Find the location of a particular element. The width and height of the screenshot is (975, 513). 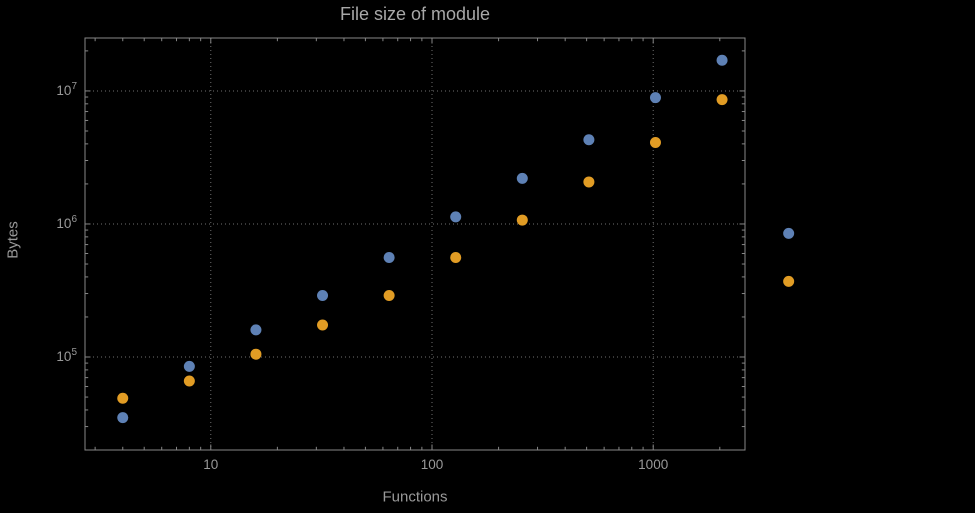

x-axis-label: Functions is located at coordinates (415, 497).